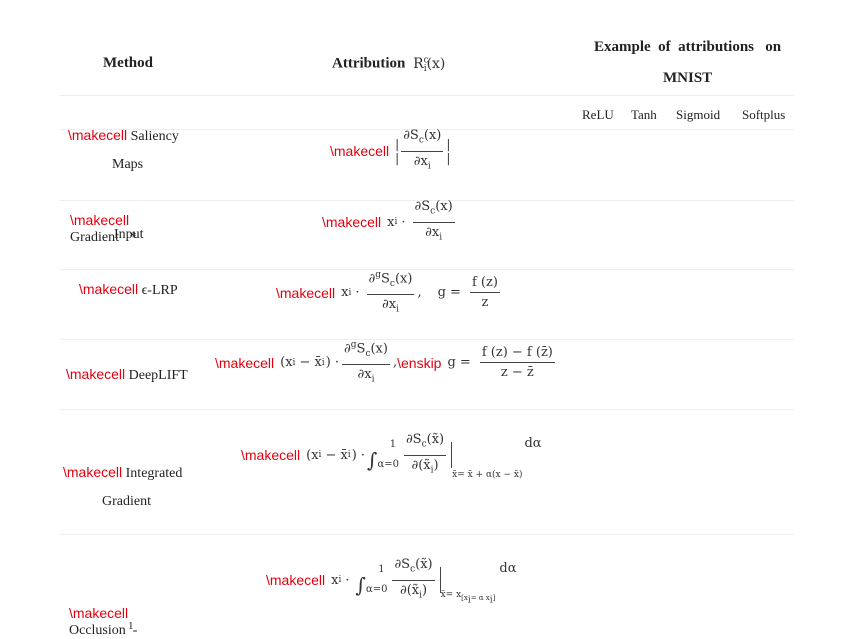  I want to click on header-example-line1: Example of attributions on, so click(688, 47).